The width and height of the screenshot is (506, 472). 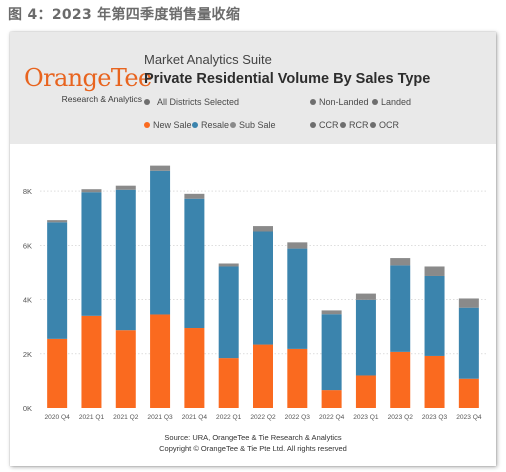 I want to click on logo-name: OrangeTee, so click(x=88, y=78).